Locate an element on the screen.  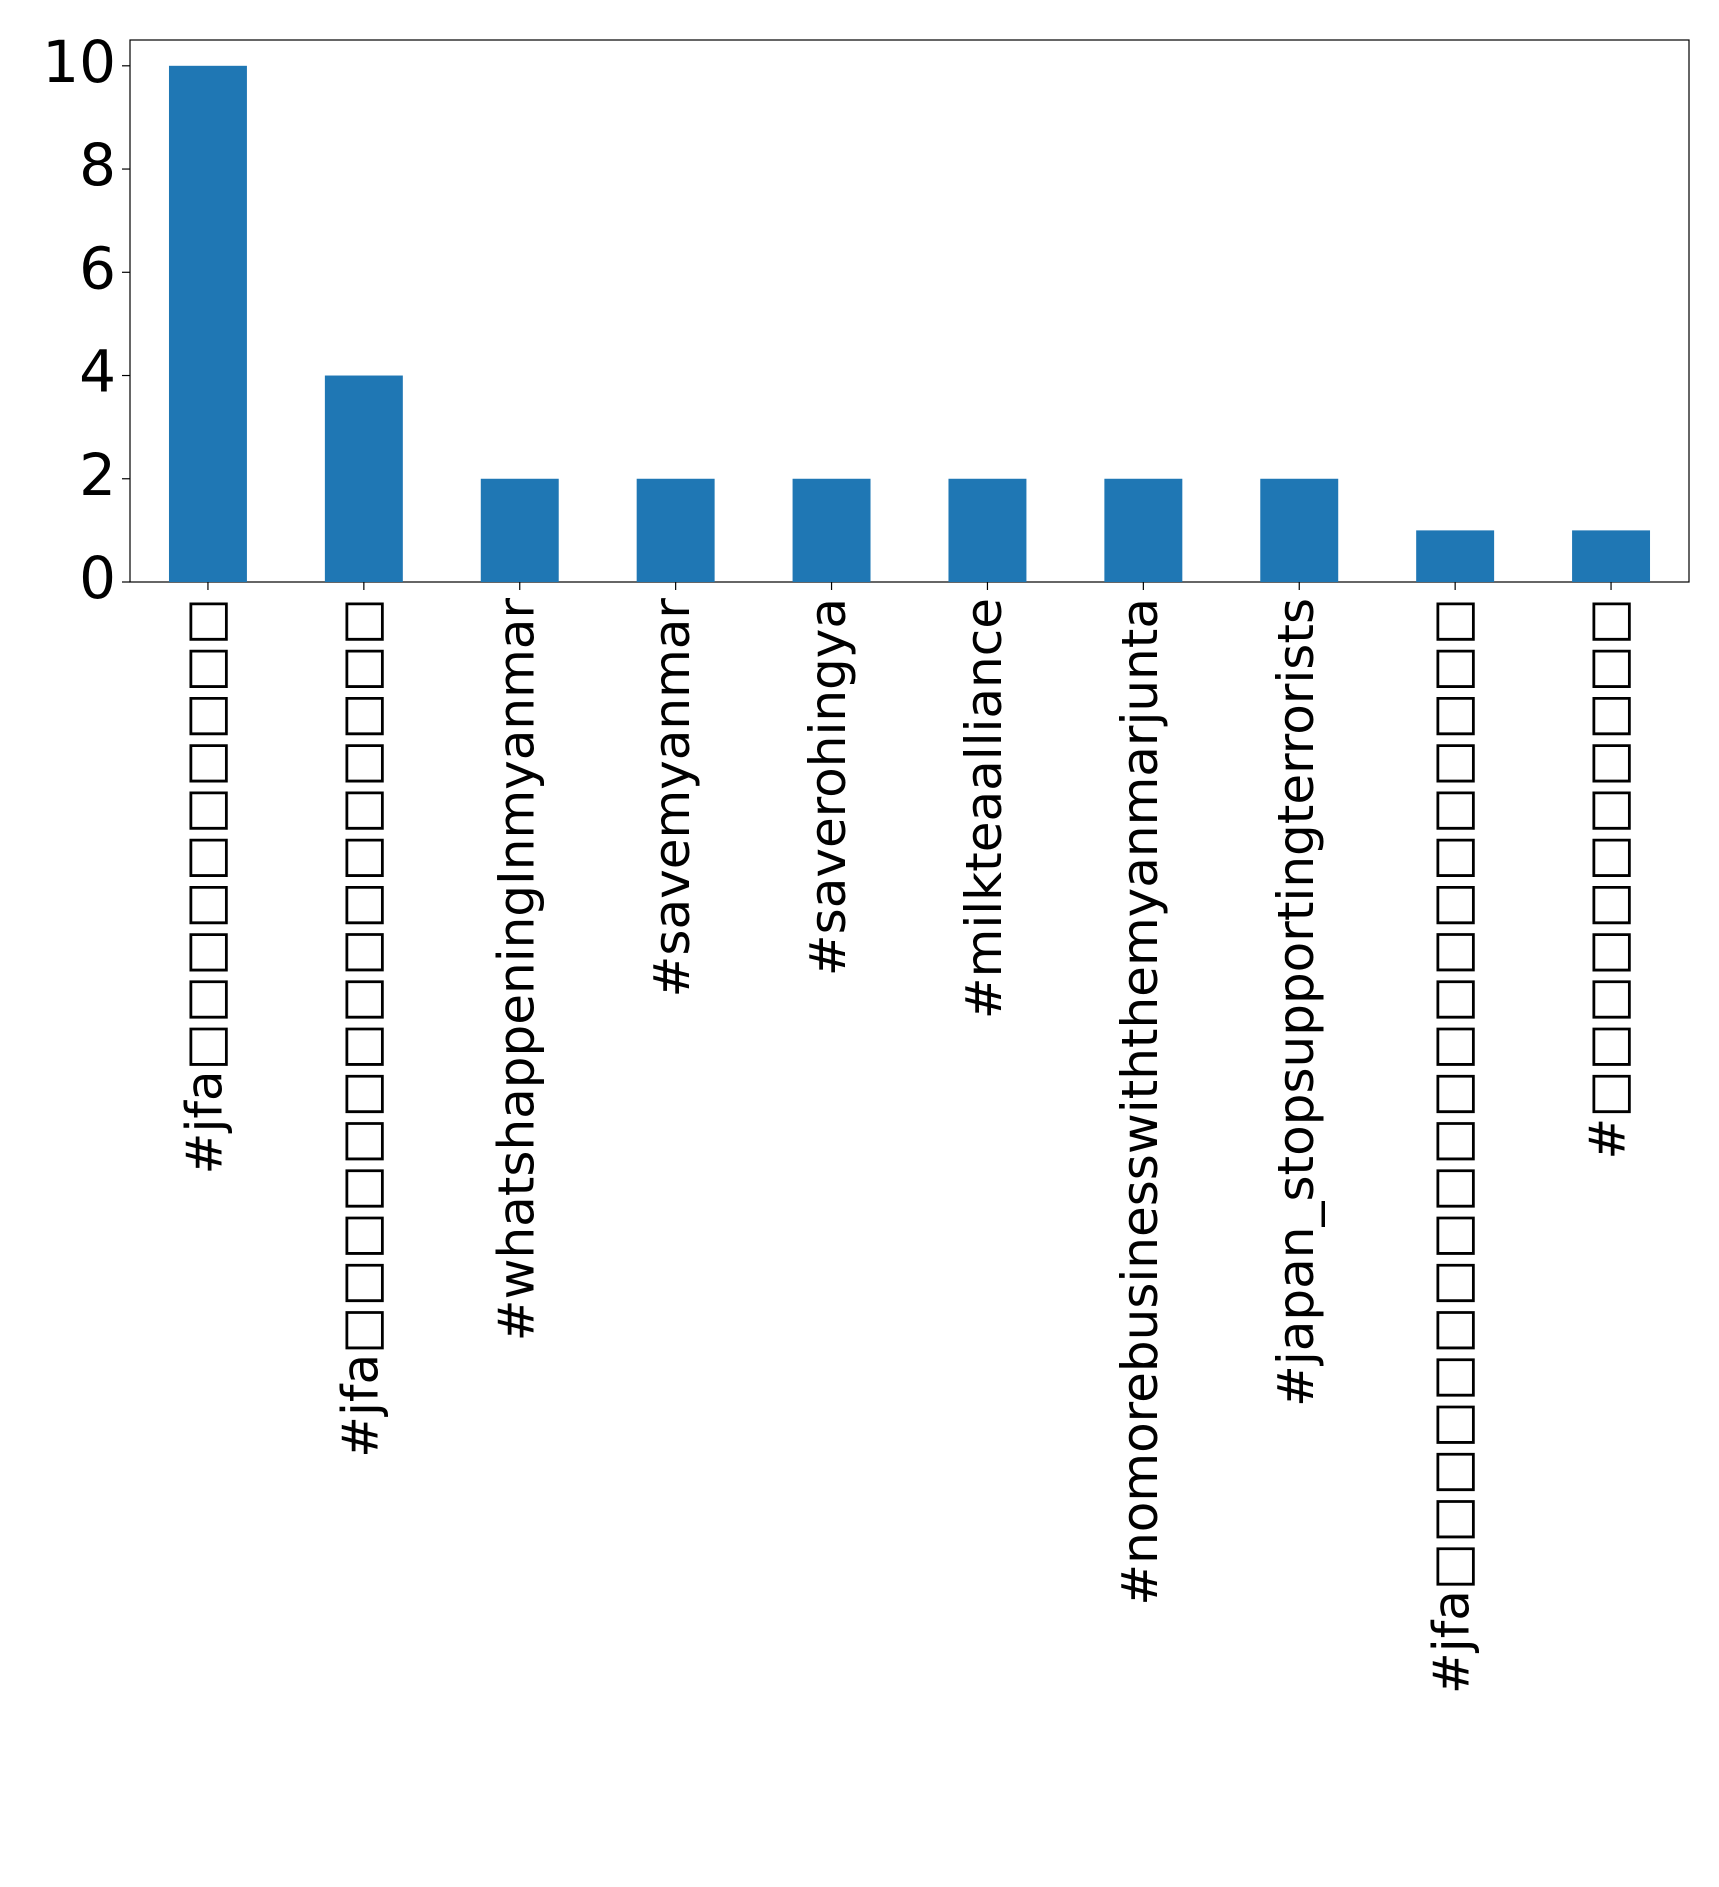
x-tick-label: #savemyanmar is located at coordinates (672, 798).